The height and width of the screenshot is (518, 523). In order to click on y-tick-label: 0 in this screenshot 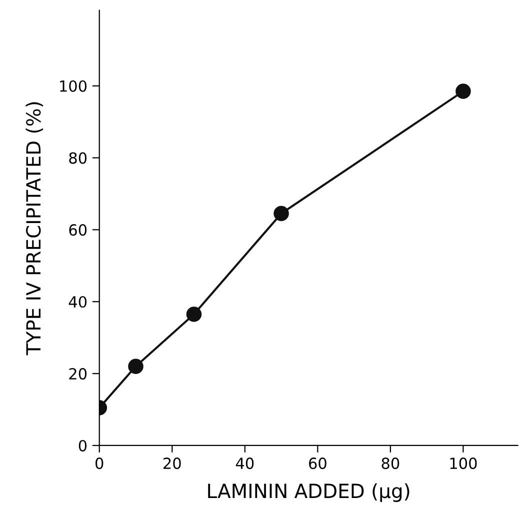, I will do `click(82, 446)`.